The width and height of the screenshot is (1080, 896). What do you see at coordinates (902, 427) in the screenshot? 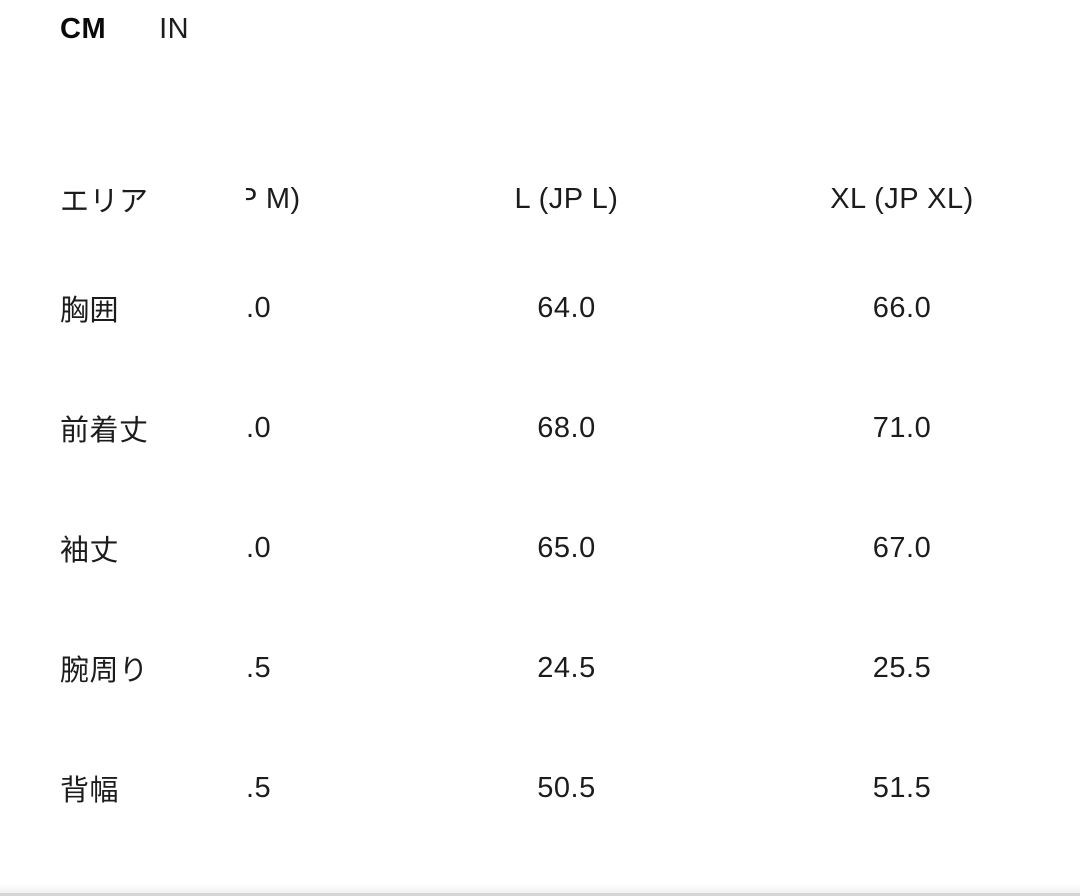
I see `value-front-length-xl: 71.0` at bounding box center [902, 427].